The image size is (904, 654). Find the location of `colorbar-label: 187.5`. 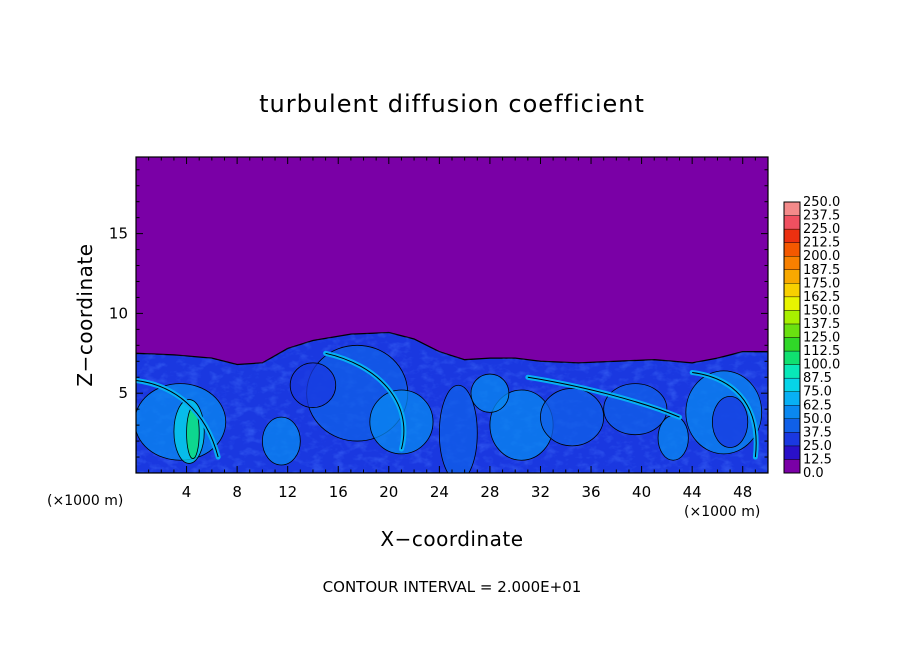

colorbar-label: 187.5 is located at coordinates (821, 270).